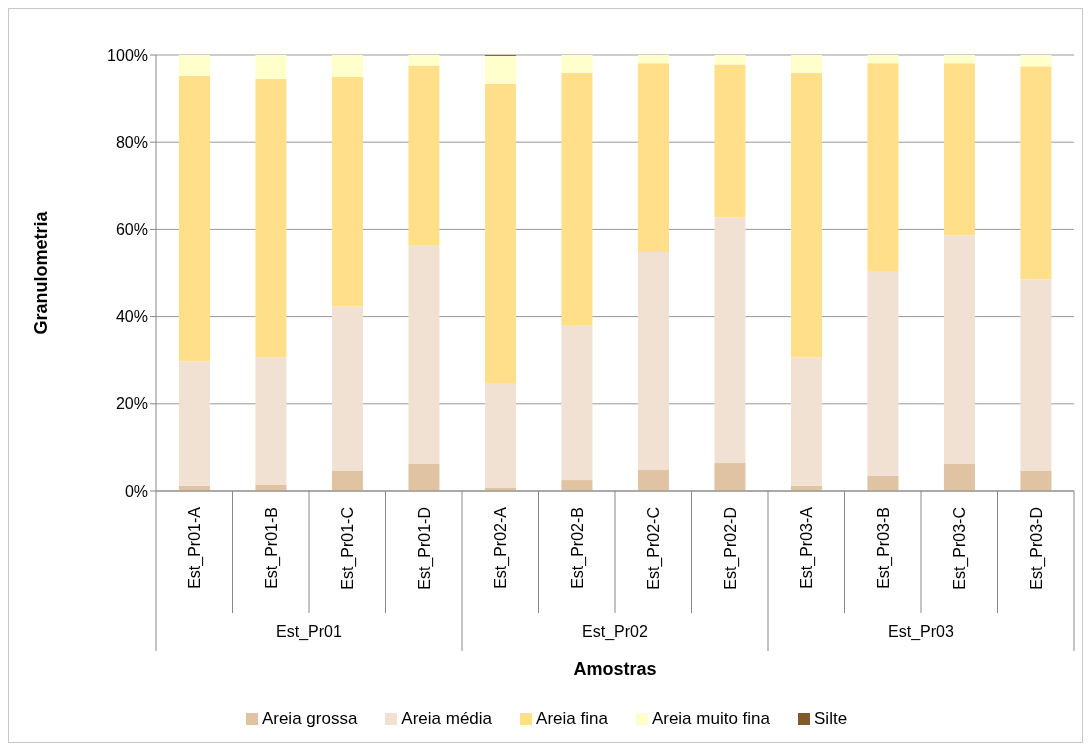  What do you see at coordinates (1036, 548) in the screenshot?
I see `x-tick-label: Est_Pr03-D` at bounding box center [1036, 548].